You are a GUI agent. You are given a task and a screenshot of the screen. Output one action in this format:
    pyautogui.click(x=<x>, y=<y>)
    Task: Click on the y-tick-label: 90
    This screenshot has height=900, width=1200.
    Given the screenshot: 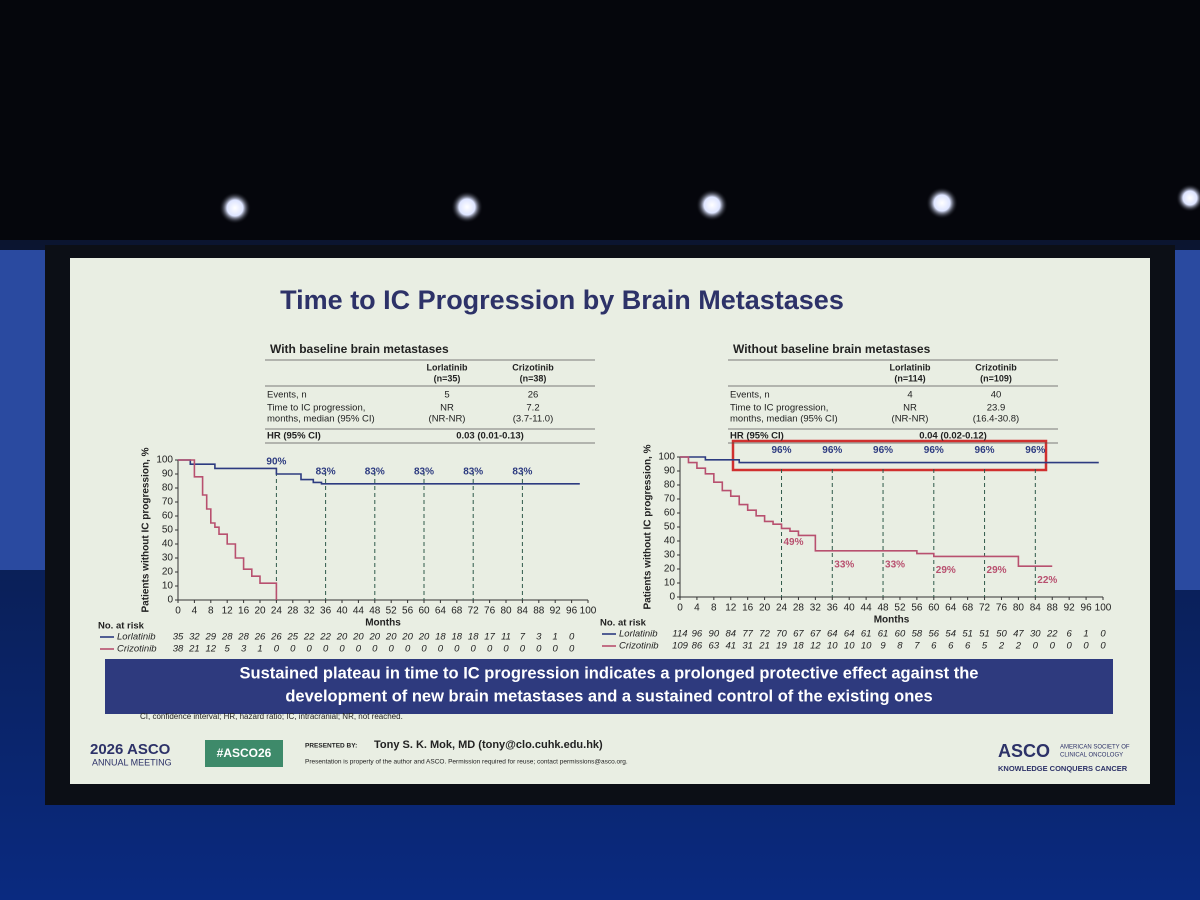 What is the action you would take?
    pyautogui.click(x=670, y=471)
    